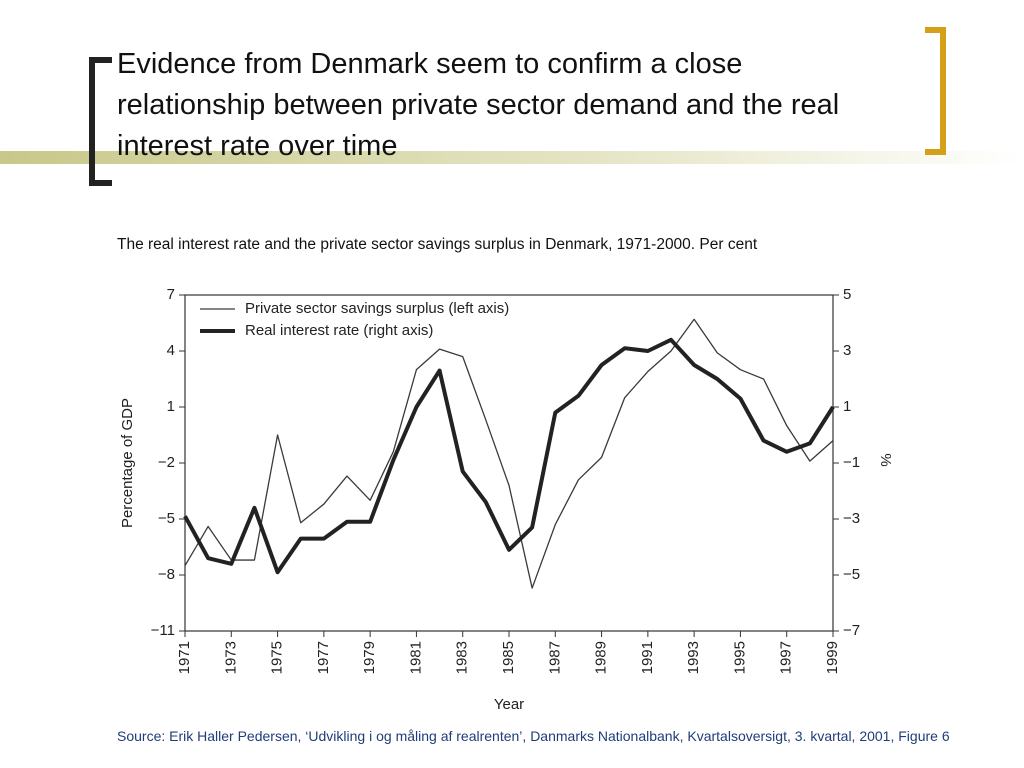 The image size is (1024, 768). What do you see at coordinates (508, 657) in the screenshot?
I see `x-tick-label: 1985` at bounding box center [508, 657].